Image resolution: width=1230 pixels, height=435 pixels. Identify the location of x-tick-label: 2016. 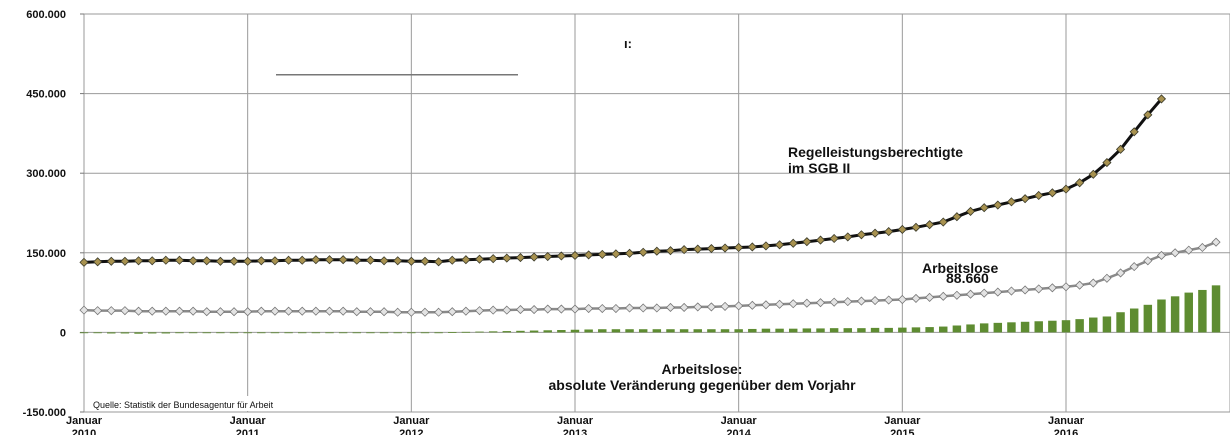
(1066, 431).